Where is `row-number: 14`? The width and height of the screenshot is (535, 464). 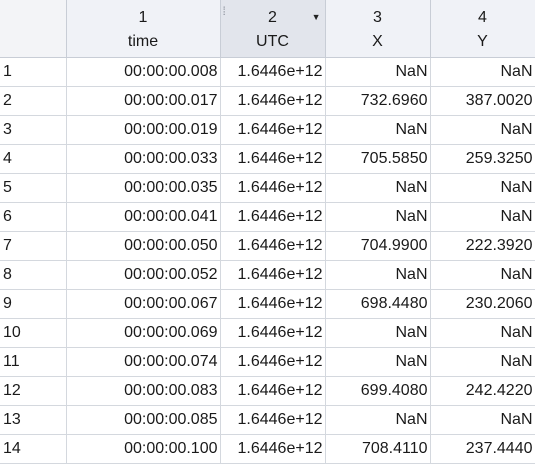 row-number: 14 is located at coordinates (33, 449).